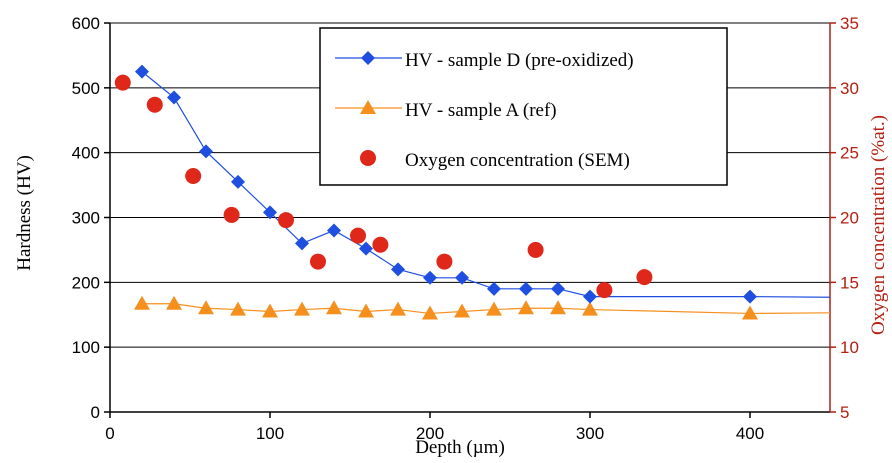 The width and height of the screenshot is (892, 463). What do you see at coordinates (95, 412) in the screenshot?
I see `y-tick-label: 0` at bounding box center [95, 412].